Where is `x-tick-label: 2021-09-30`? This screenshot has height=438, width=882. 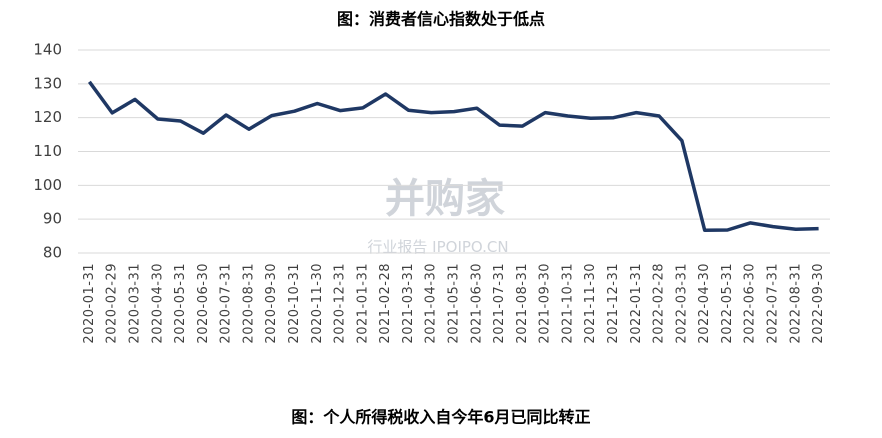 x-tick-label: 2021-09-30 is located at coordinates (545, 303).